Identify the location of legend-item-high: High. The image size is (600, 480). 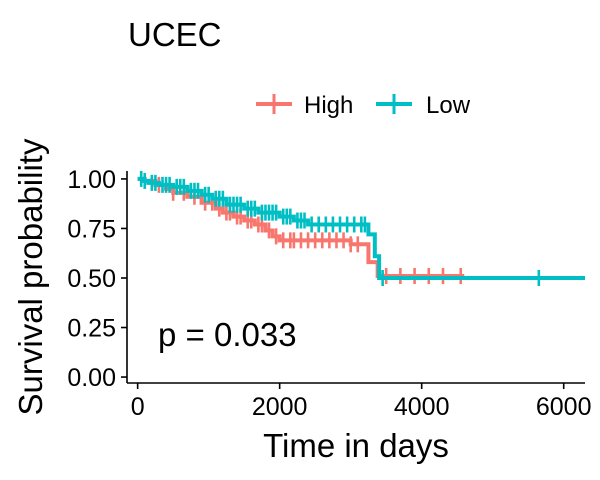
(304, 105).